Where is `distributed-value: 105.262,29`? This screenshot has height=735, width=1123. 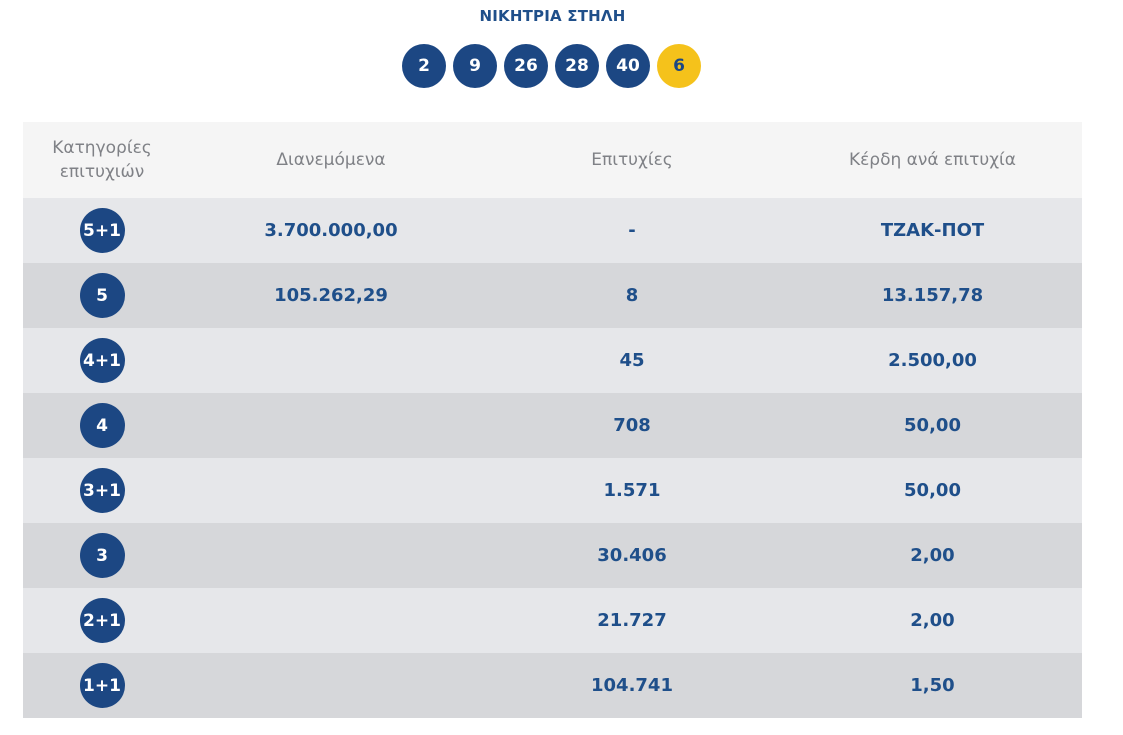
distributed-value: 105.262,29 is located at coordinates (331, 295).